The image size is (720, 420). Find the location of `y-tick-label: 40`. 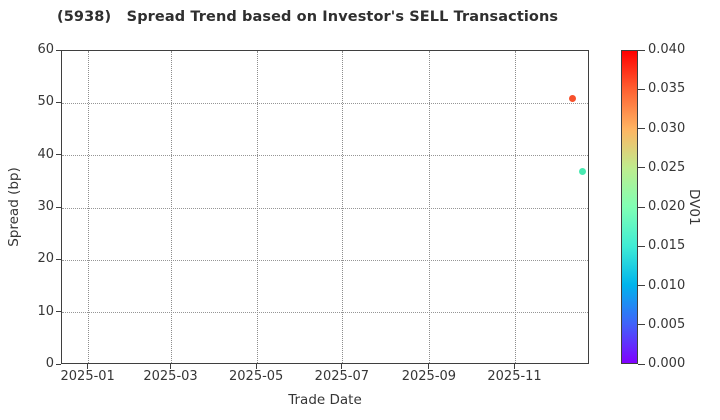

y-tick-label: 40 is located at coordinates (45, 154).